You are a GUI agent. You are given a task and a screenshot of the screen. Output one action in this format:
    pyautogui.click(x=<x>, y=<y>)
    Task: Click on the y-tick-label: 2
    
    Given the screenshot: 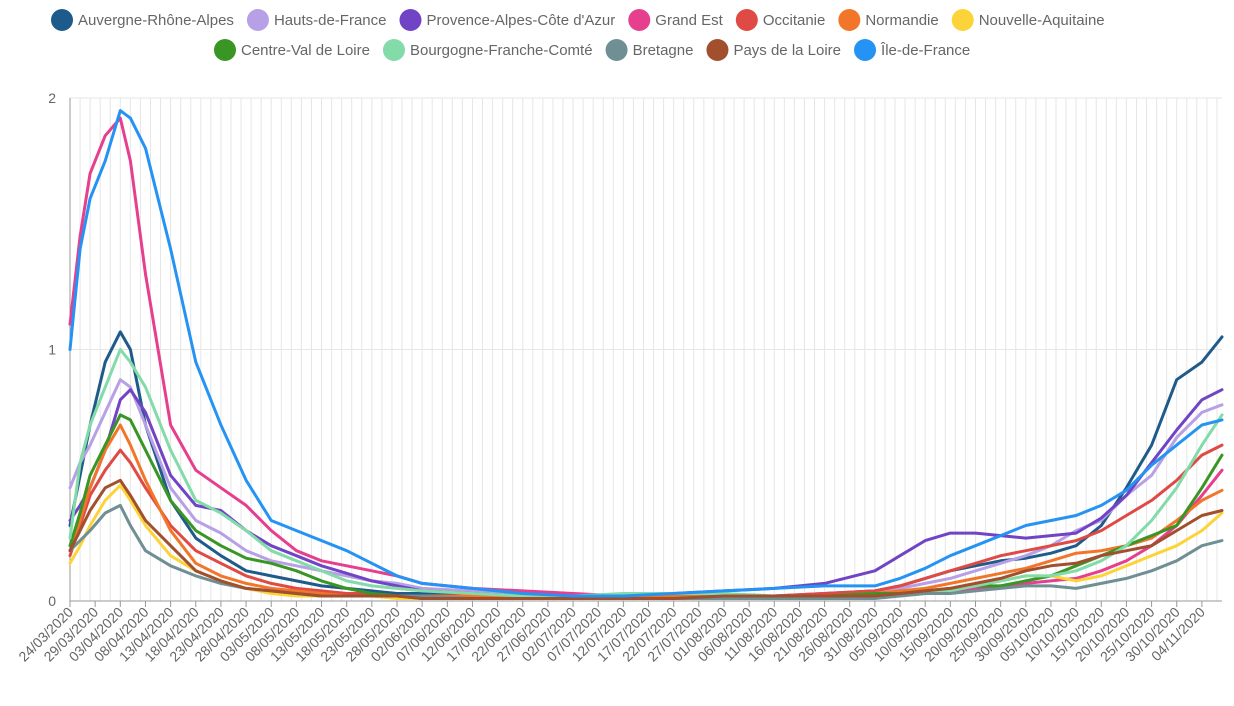 What is the action you would take?
    pyautogui.click(x=52, y=98)
    